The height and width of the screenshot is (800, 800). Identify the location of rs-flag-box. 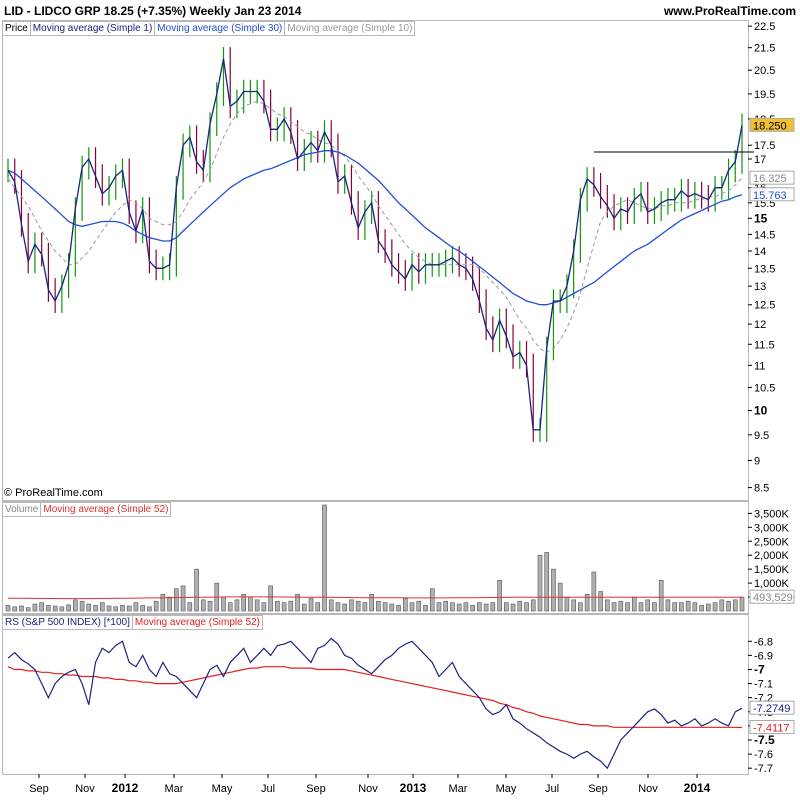
(772, 707).